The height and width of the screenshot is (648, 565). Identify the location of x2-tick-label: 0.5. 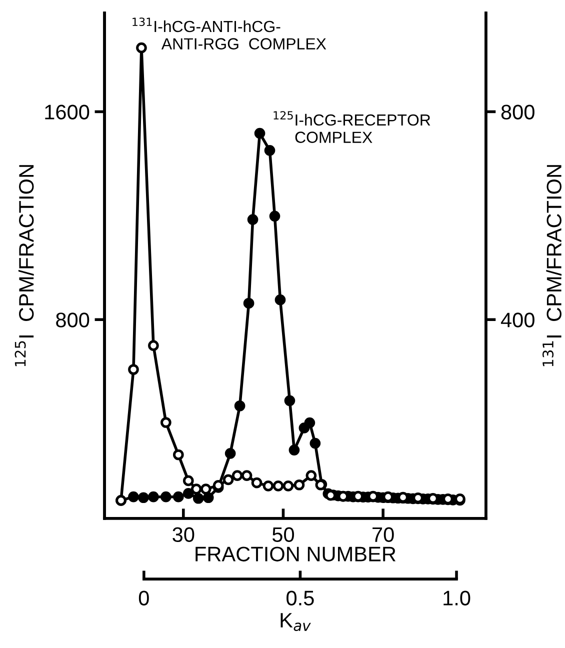
(300, 598).